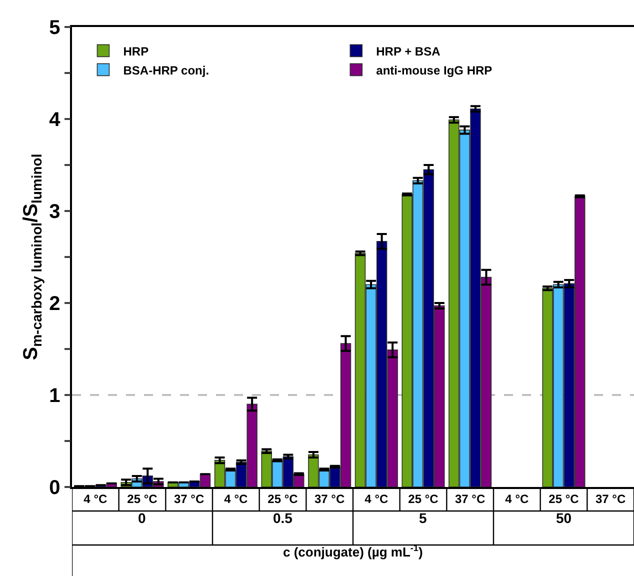  Describe the element at coordinates (423, 518) in the screenshot. I see `text: 5` at that location.